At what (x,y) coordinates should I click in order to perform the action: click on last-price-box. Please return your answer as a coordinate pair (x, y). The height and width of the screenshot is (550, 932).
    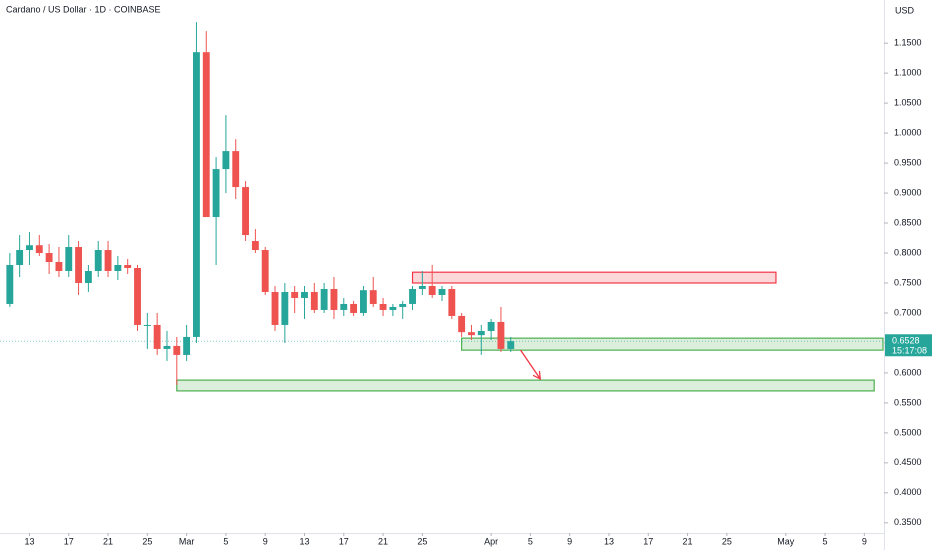
    Looking at the image, I should click on (908, 345).